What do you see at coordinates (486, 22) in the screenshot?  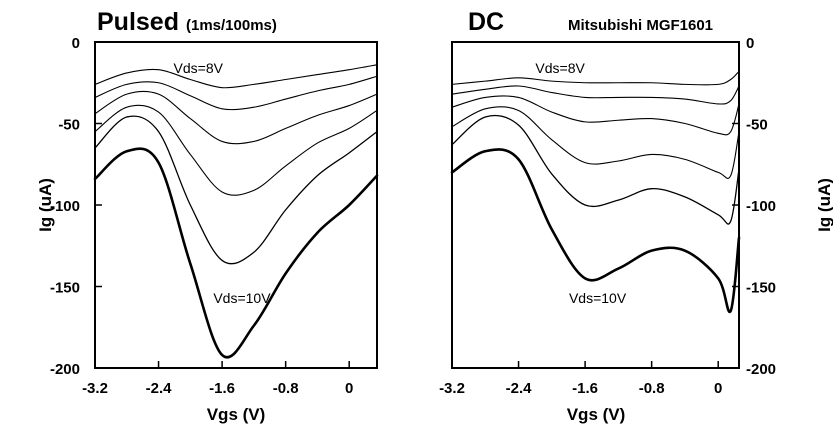 I see `chart-title: DC` at bounding box center [486, 22].